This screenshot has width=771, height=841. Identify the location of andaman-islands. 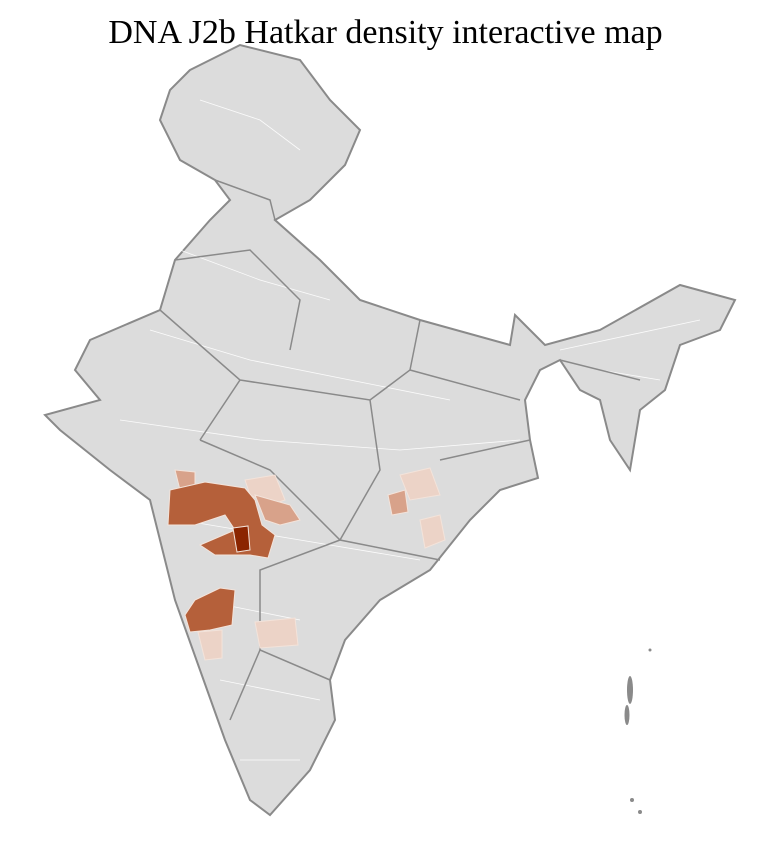
(638, 731).